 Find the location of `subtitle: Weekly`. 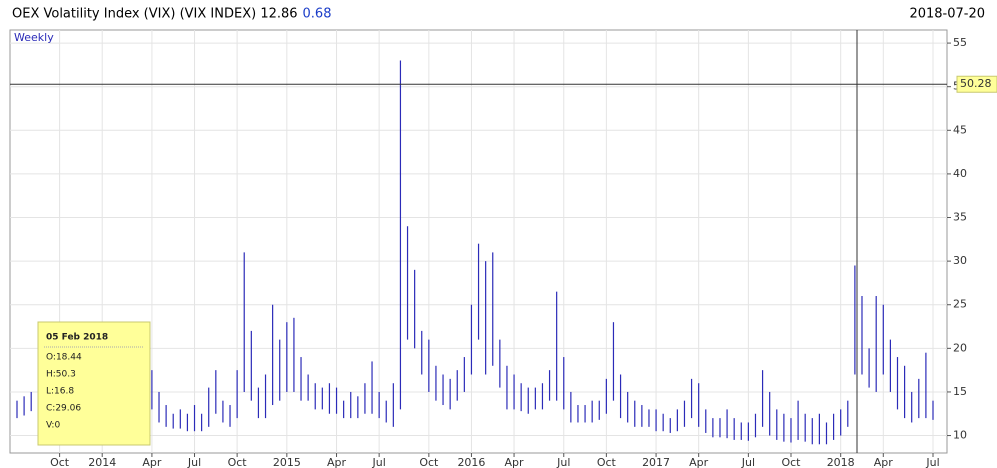

subtitle: Weekly is located at coordinates (34, 37).